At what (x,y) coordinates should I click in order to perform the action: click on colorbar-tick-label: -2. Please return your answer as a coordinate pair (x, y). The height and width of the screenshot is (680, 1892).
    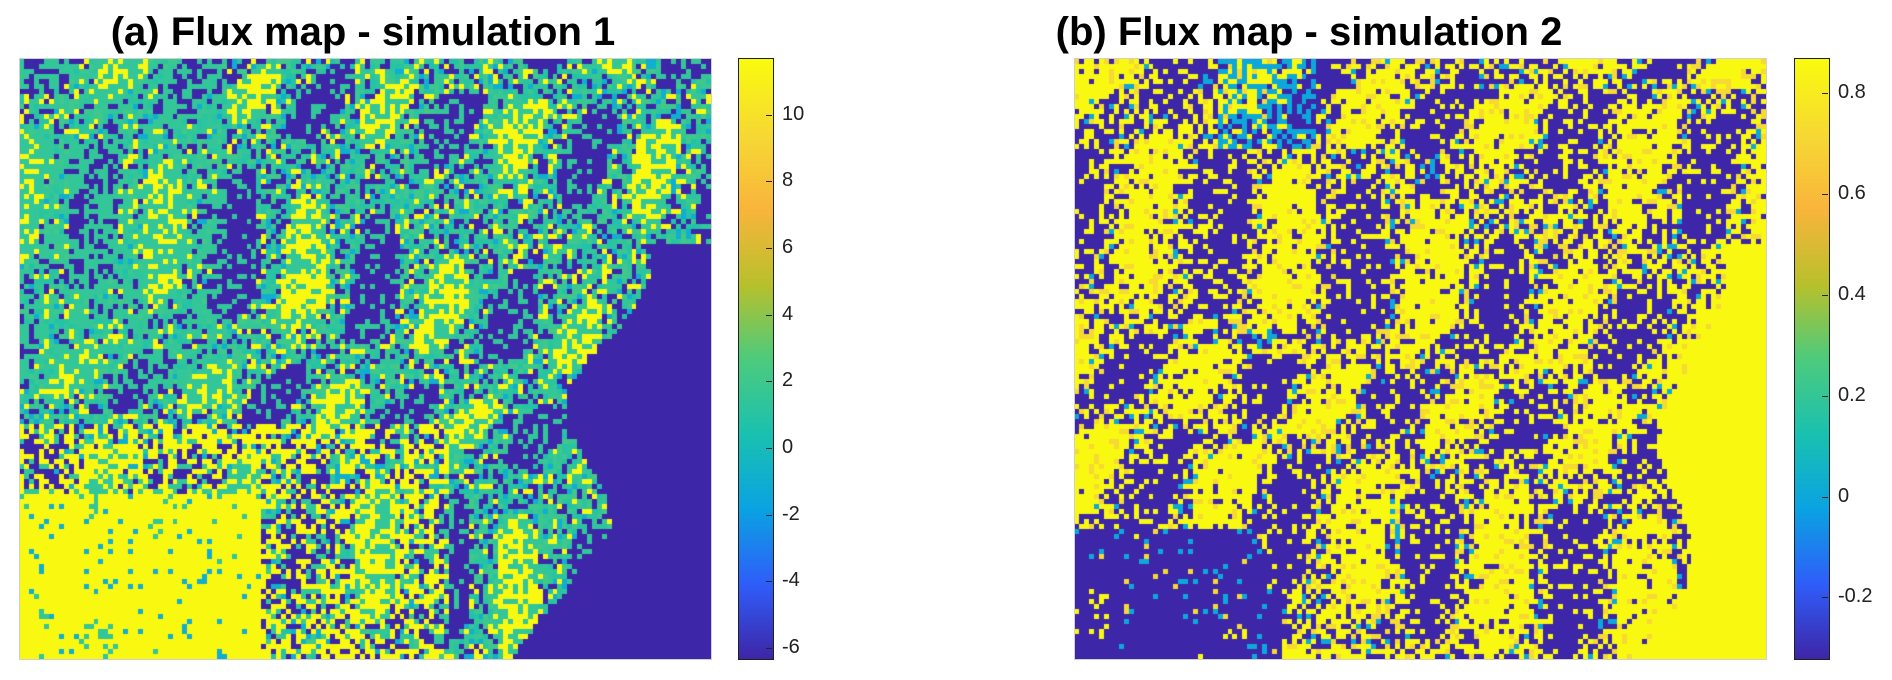
    Looking at the image, I should click on (791, 513).